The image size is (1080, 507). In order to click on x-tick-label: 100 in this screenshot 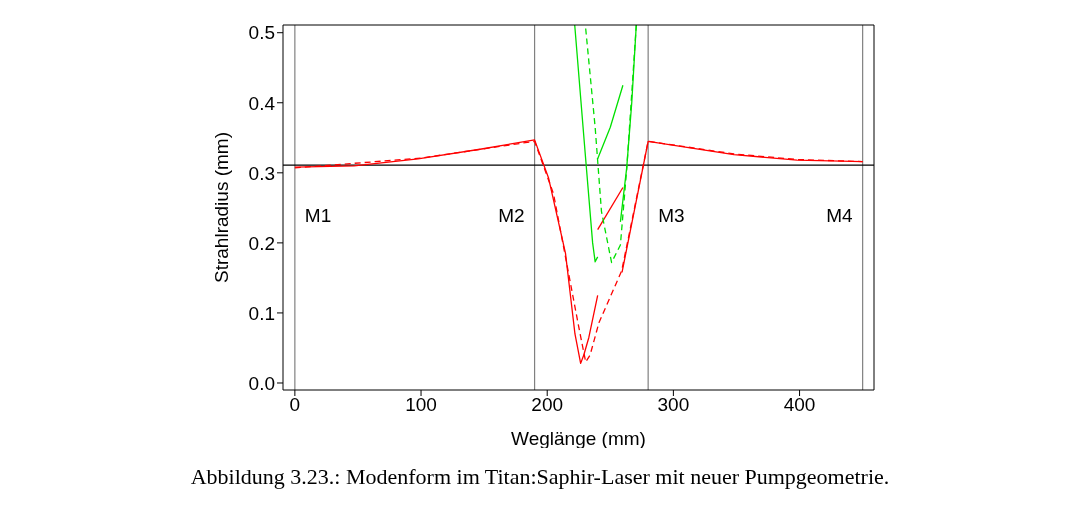, I will do `click(421, 405)`.